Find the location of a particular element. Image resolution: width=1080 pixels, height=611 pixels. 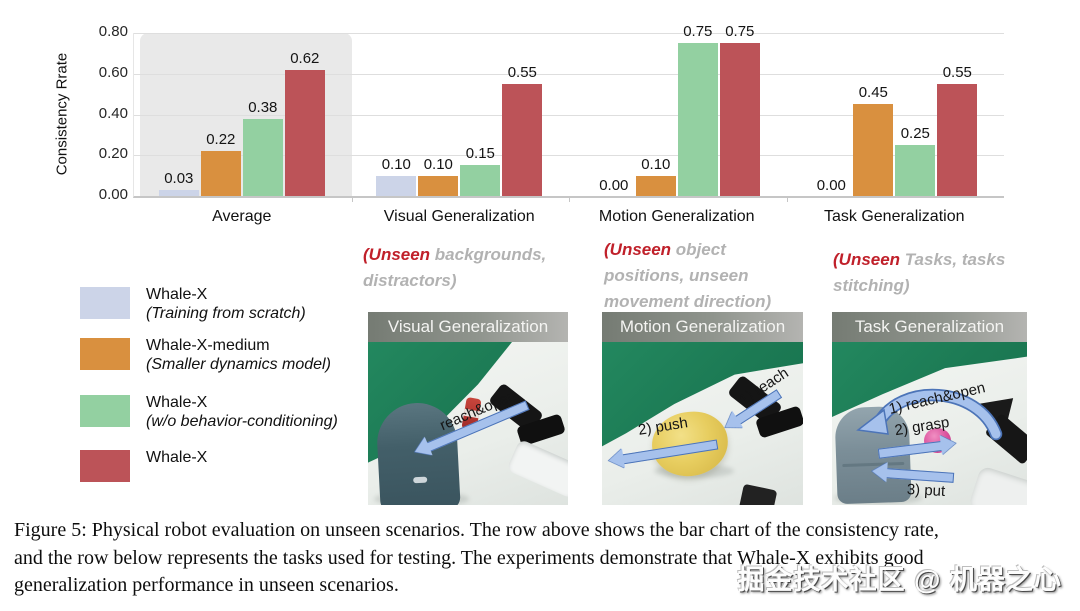

category-label: Task Generalization is located at coordinates (894, 216).